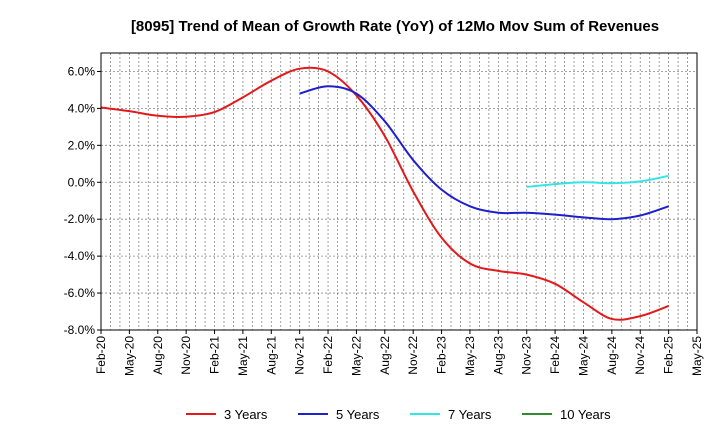  Describe the element at coordinates (243, 356) in the screenshot. I see `x-tick-label: May-21` at that location.